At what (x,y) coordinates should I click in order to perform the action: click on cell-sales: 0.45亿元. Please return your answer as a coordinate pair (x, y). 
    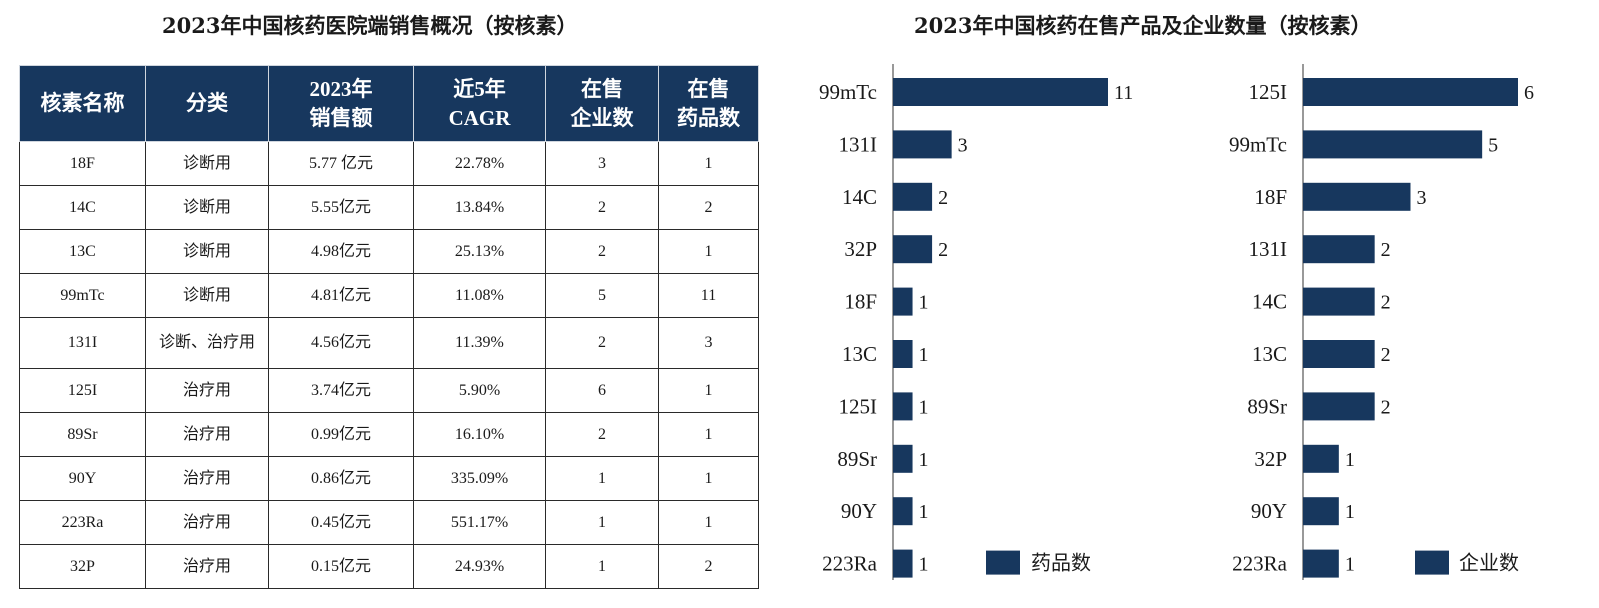
    Looking at the image, I should click on (341, 522).